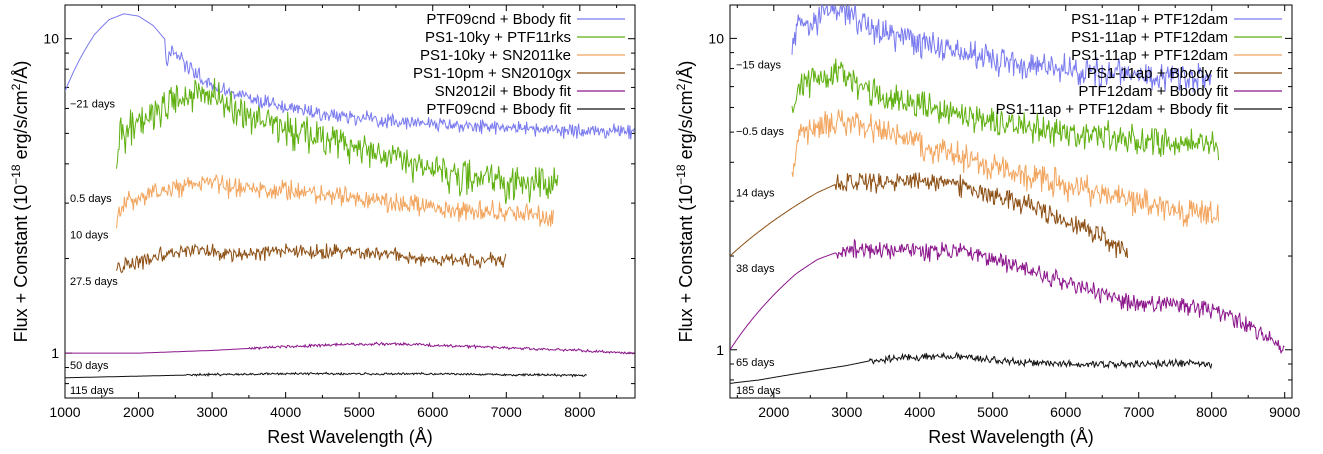 The height and width of the screenshot is (454, 1323). I want to click on epoch-label: 185 days, so click(758, 391).